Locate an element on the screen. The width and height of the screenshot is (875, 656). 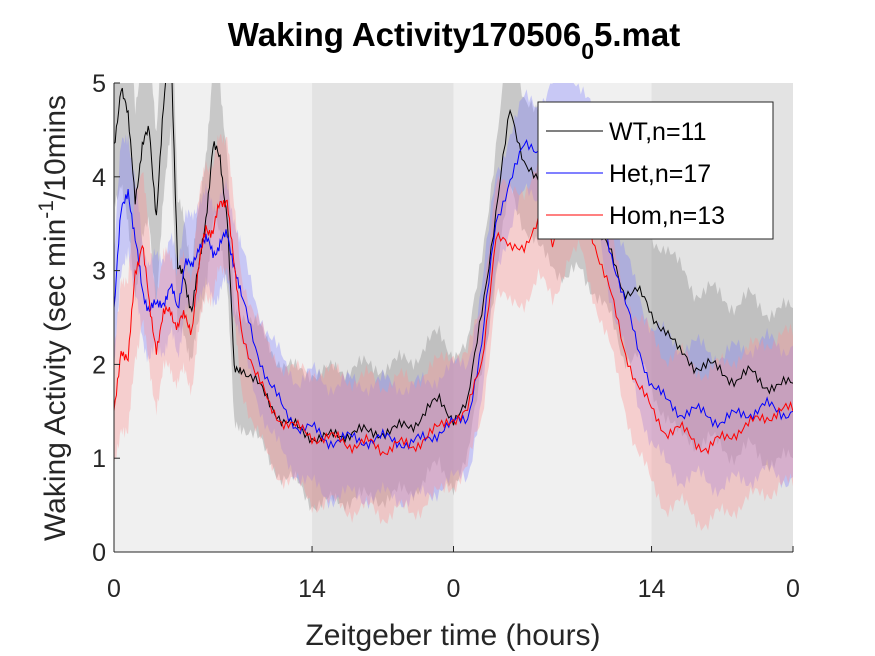
chart-title: Waking Activity17050605.mat is located at coordinates (454, 40).